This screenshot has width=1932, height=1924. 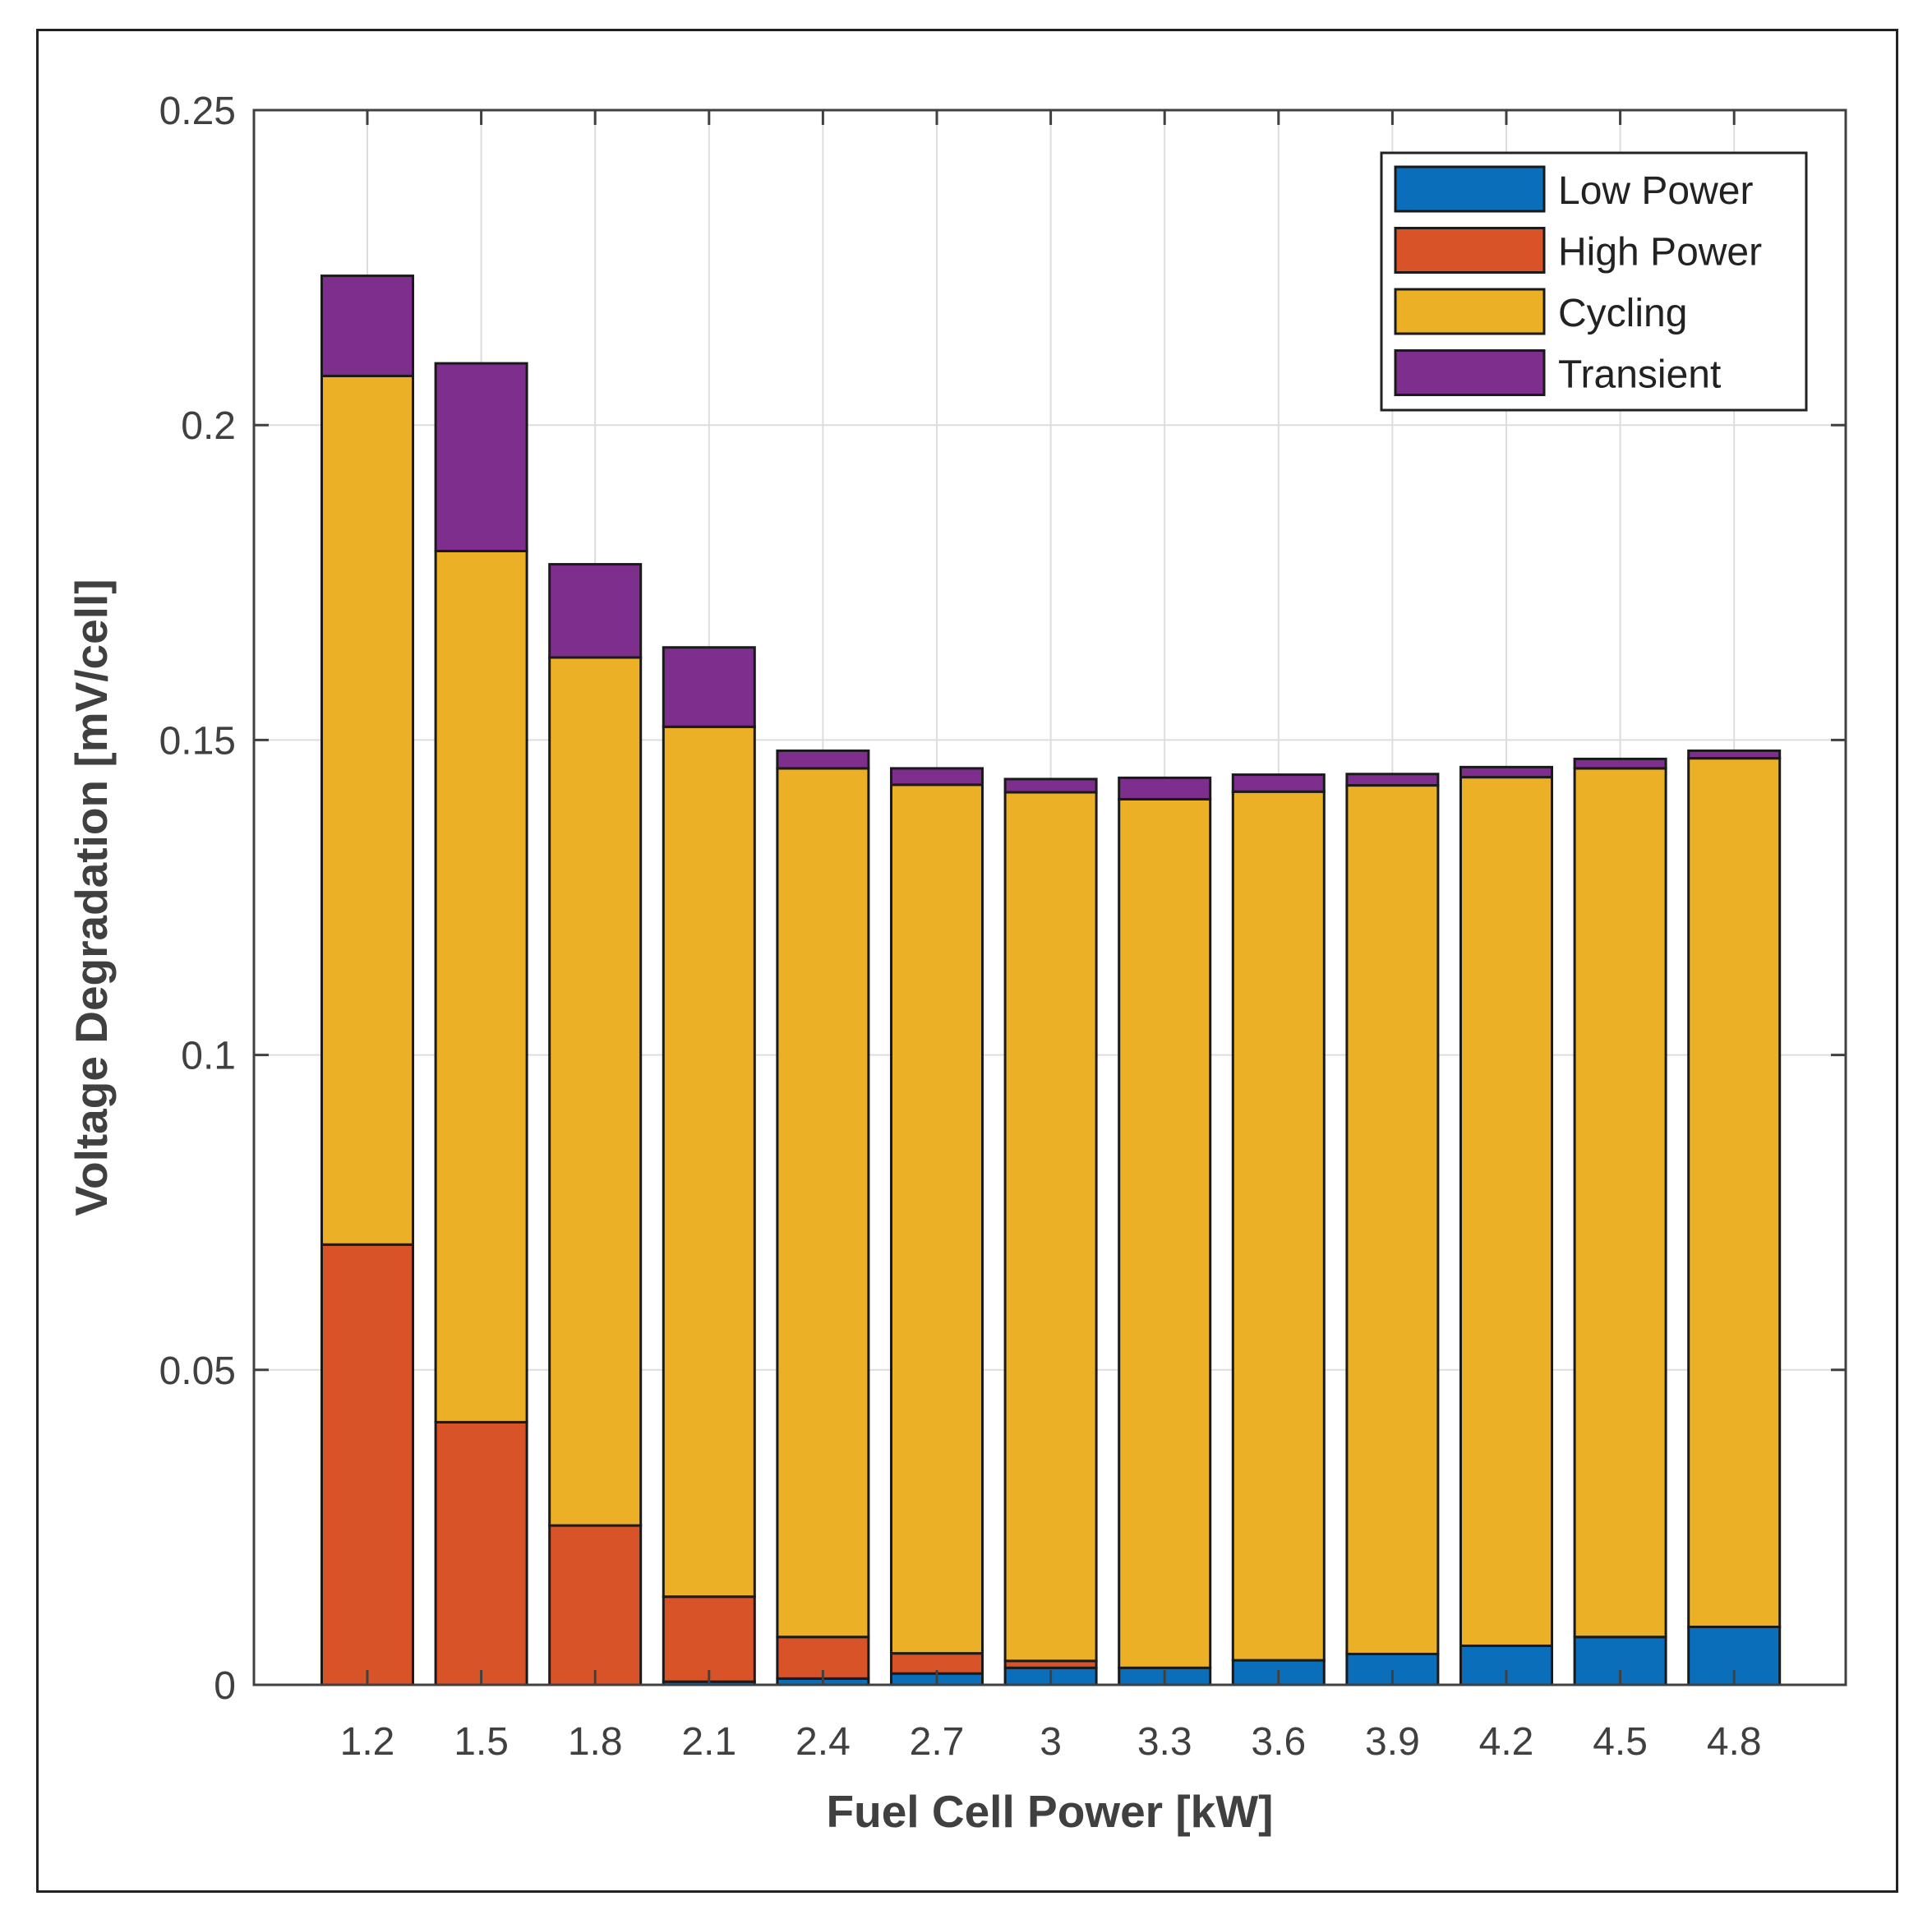 I want to click on y-tick-label: 0.25, so click(x=198, y=111).